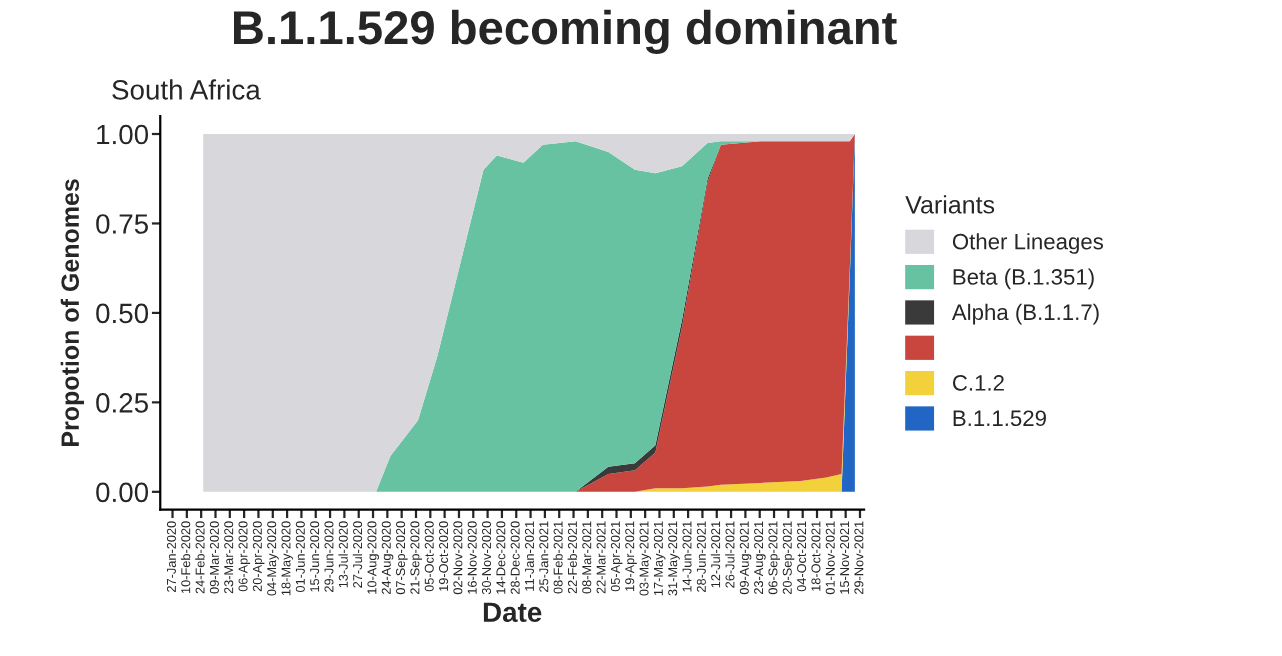 This screenshot has width=1282, height=656. What do you see at coordinates (1025, 314) in the screenshot?
I see `legend-label: Alpha (B.1.1.7)` at bounding box center [1025, 314].